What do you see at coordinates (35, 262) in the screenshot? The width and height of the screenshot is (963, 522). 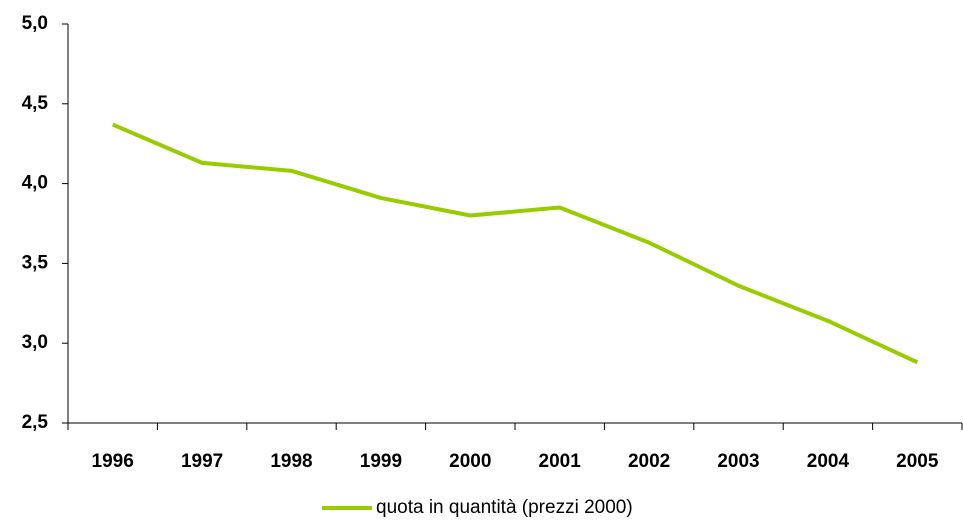 I see `y-tick-label: 3,5` at bounding box center [35, 262].